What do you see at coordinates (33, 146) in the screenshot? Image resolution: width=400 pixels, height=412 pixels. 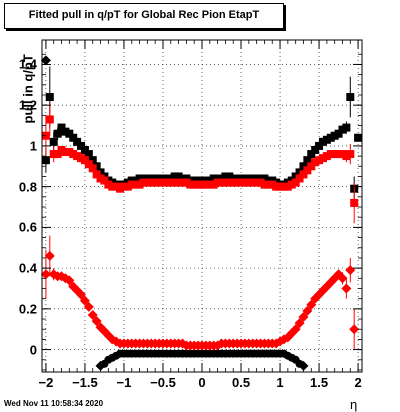 I see `y-tick-label: 1` at bounding box center [33, 146].